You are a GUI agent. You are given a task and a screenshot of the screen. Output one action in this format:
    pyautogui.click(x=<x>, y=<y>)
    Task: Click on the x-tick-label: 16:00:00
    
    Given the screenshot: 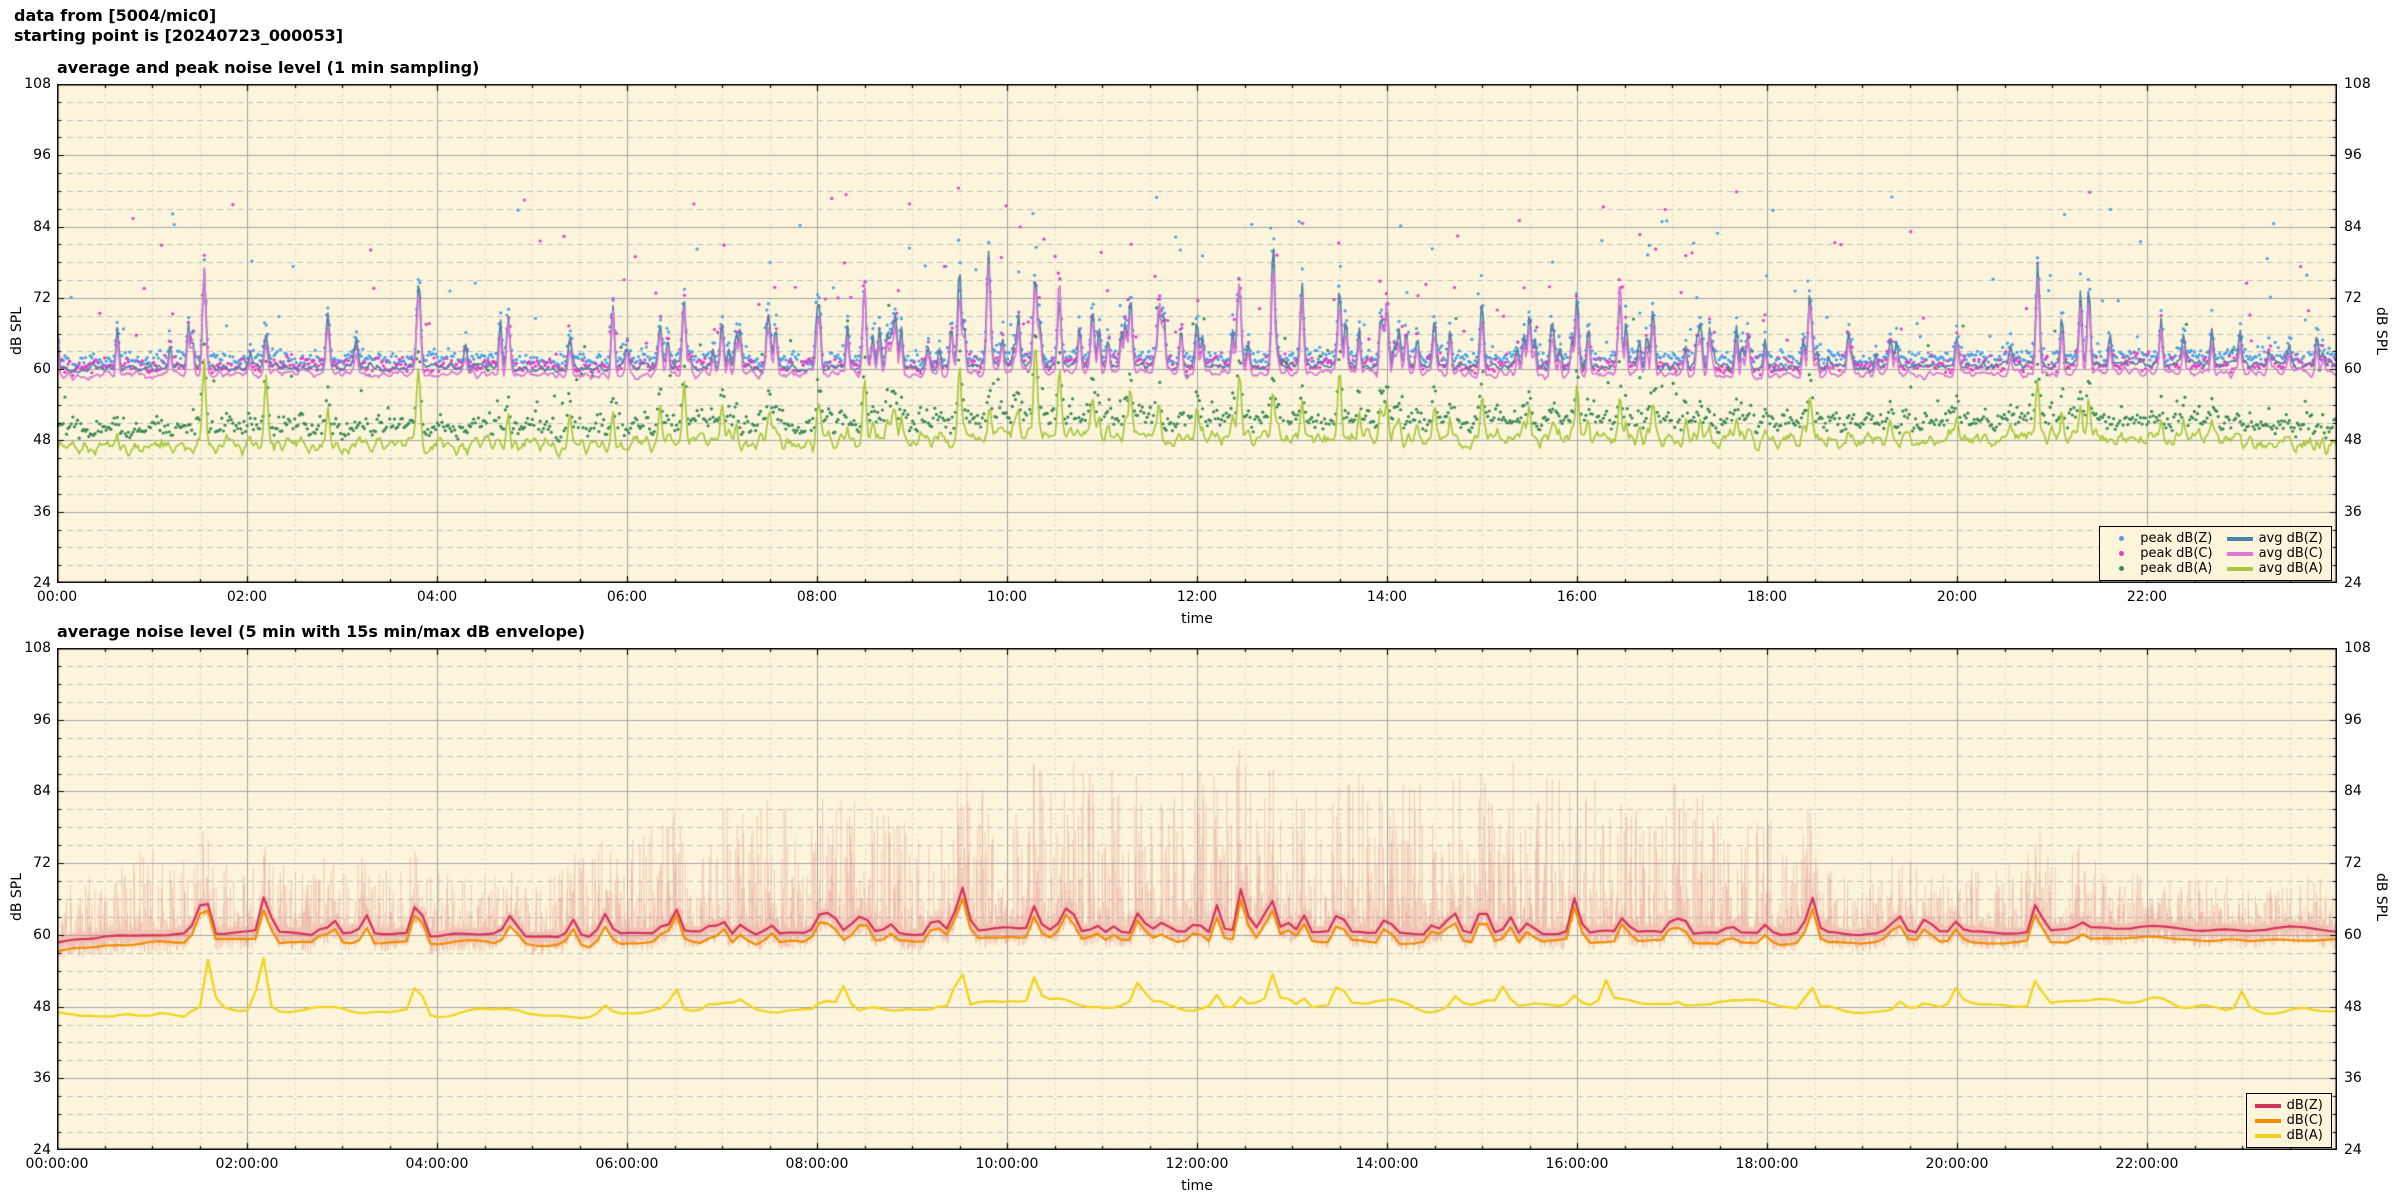 What is the action you would take?
    pyautogui.click(x=1577, y=1164)
    